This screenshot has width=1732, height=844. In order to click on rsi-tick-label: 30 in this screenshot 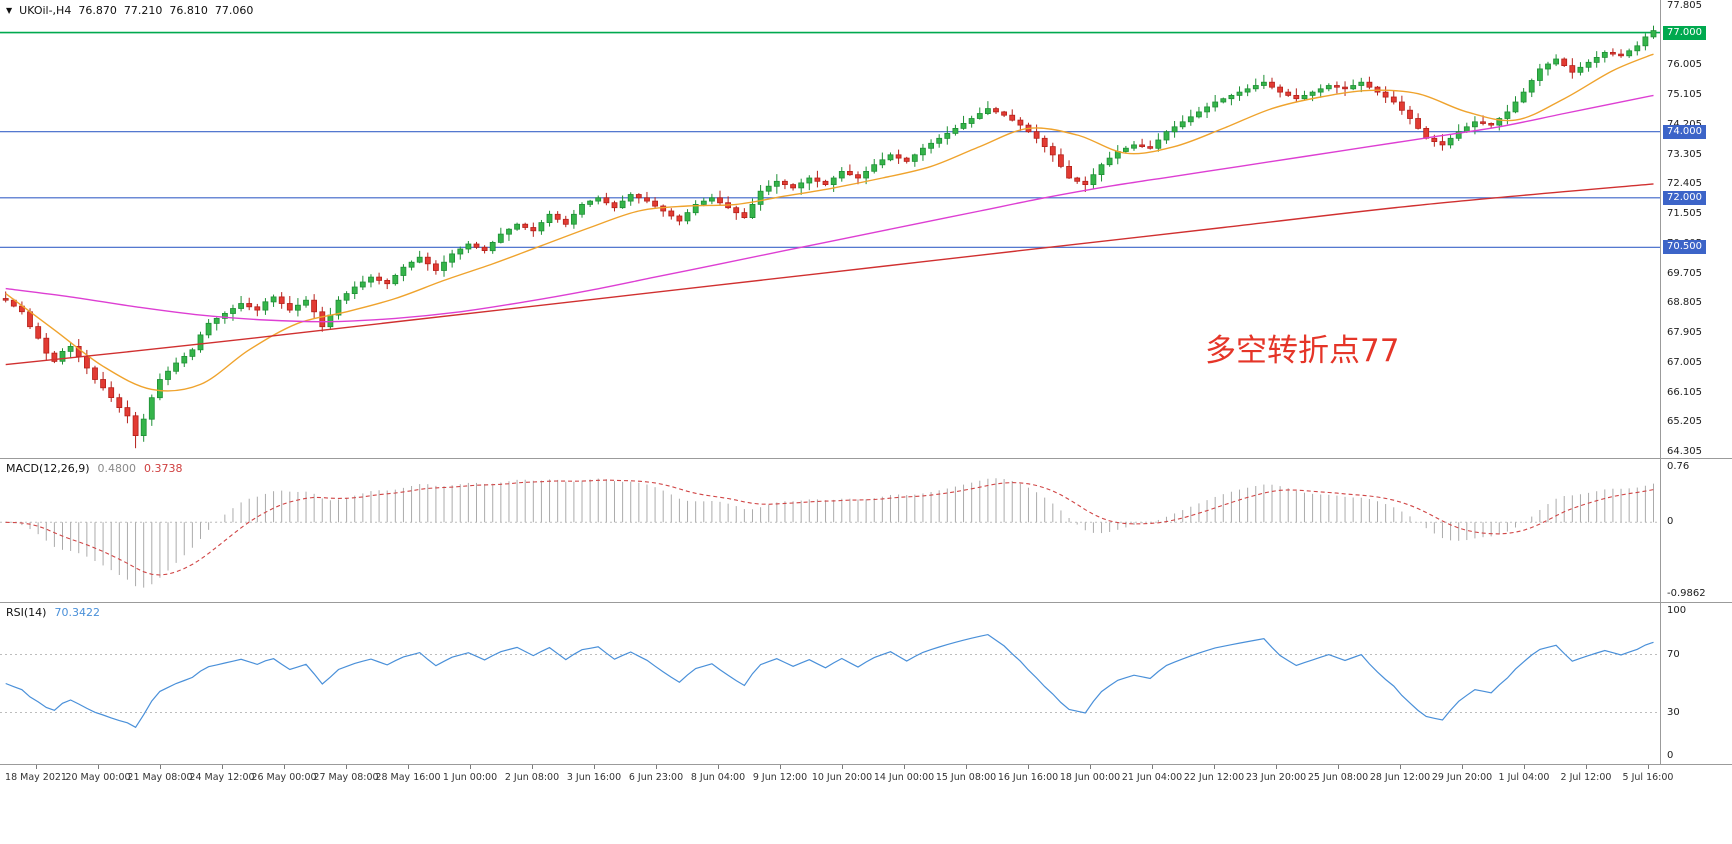, I will do `click(1673, 712)`.